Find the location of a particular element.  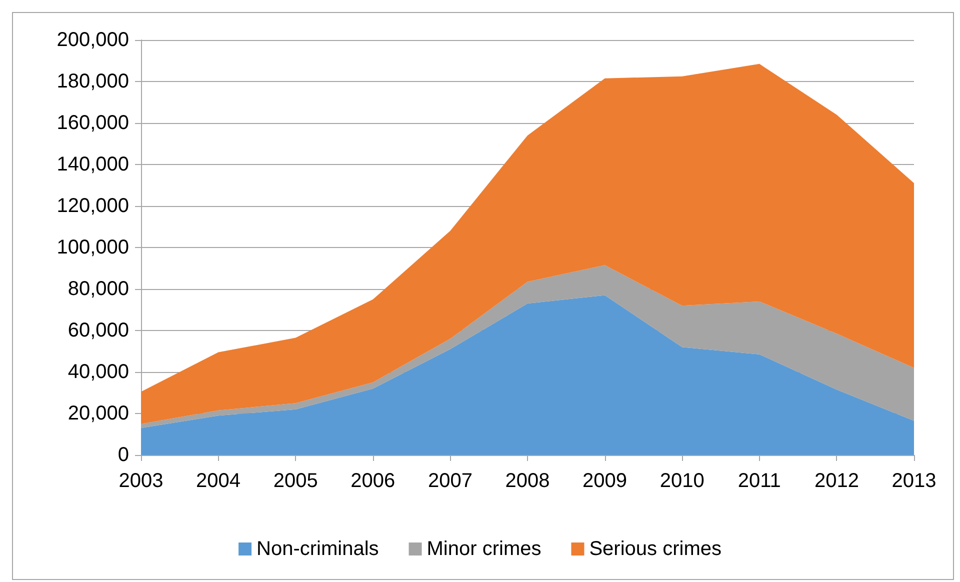

legend-label: Serious crimes is located at coordinates (655, 549).